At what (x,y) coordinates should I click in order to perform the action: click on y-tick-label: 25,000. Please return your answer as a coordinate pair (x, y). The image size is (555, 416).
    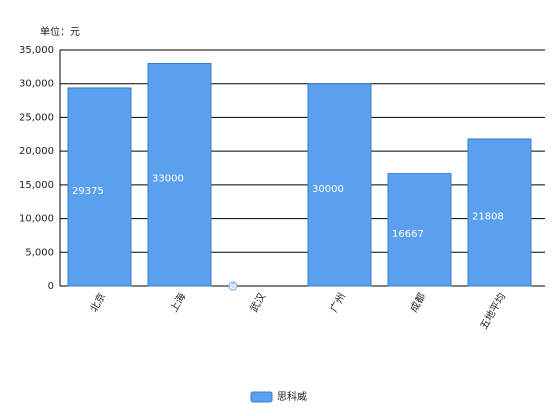
    Looking at the image, I should click on (36, 117).